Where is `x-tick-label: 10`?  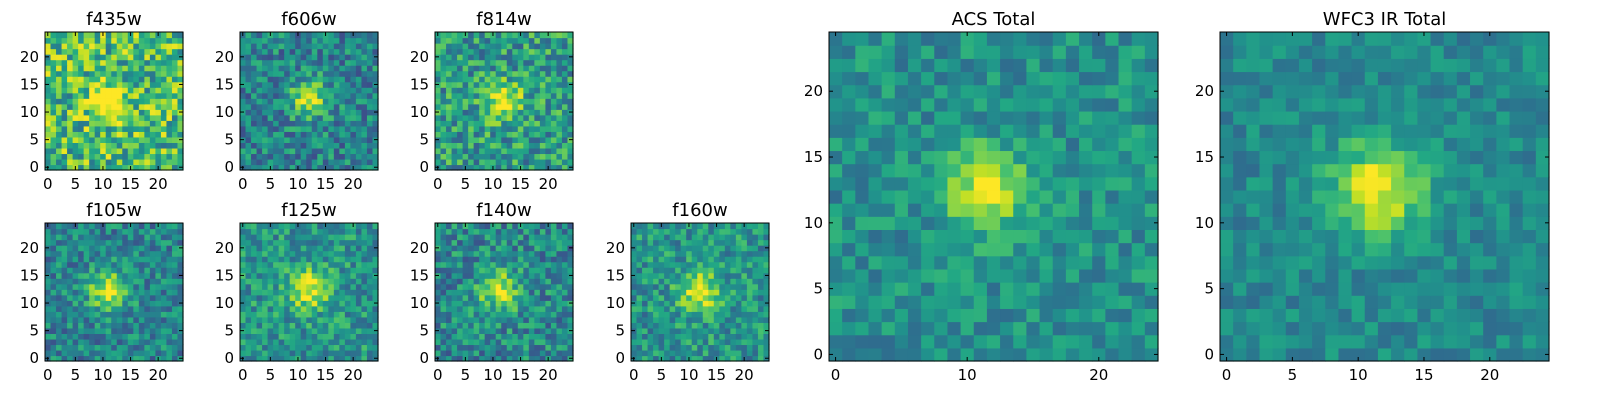 x-tick-label: 10 is located at coordinates (102, 184).